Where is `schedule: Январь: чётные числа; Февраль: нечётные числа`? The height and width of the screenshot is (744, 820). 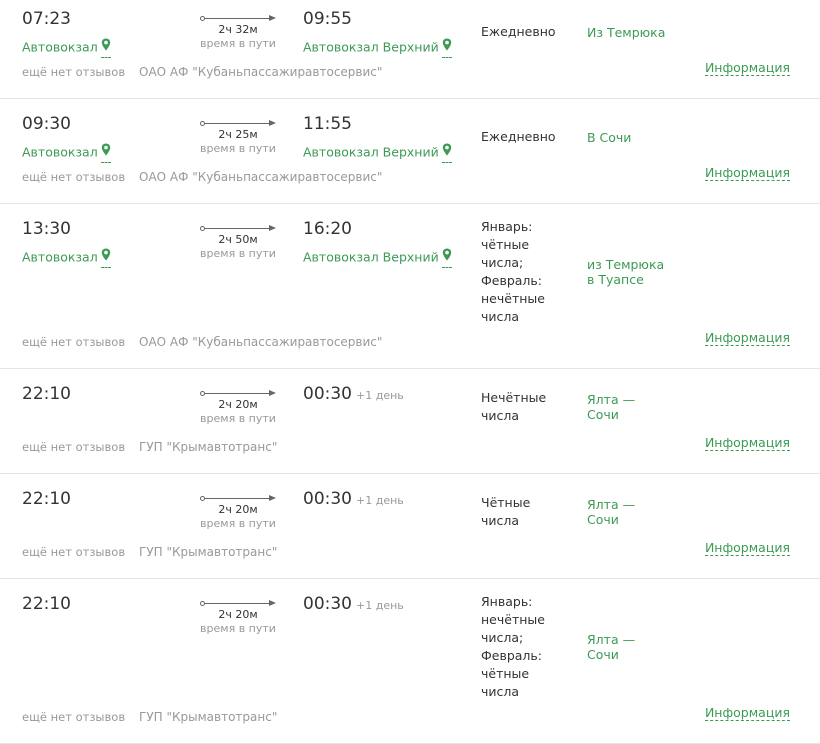
schedule: Январь: чётные числа; Февраль: нечётные числа is located at coordinates (526, 272).